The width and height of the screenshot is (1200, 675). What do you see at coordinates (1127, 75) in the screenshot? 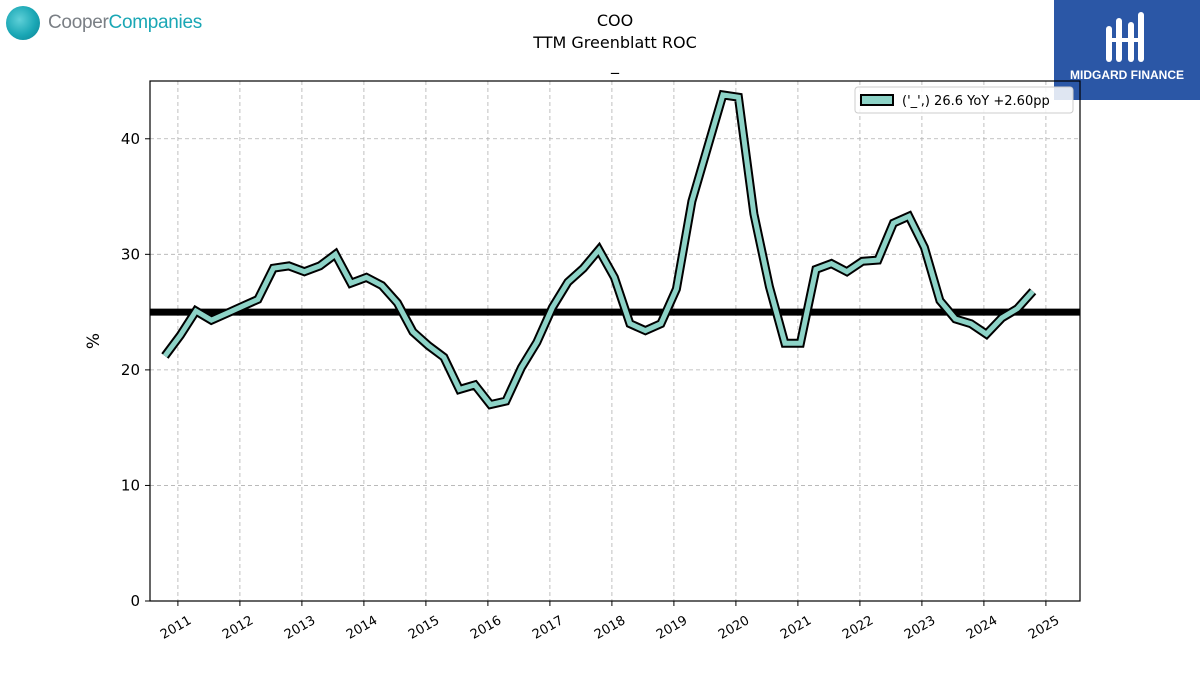
I see `midgard-finance-wordmark: MIDGARD FINANCE` at bounding box center [1127, 75].